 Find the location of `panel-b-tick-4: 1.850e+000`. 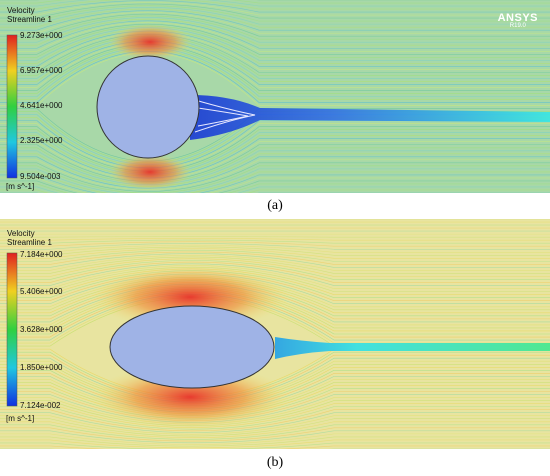

panel-b-tick-4: 1.850e+000 is located at coordinates (41, 367).